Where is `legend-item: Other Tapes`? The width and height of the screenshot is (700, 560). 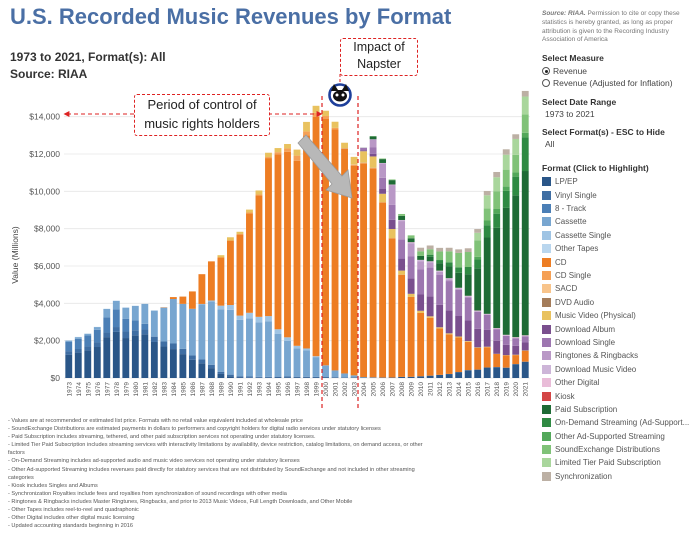
legend-item: Other Tapes is located at coordinates (620, 248).